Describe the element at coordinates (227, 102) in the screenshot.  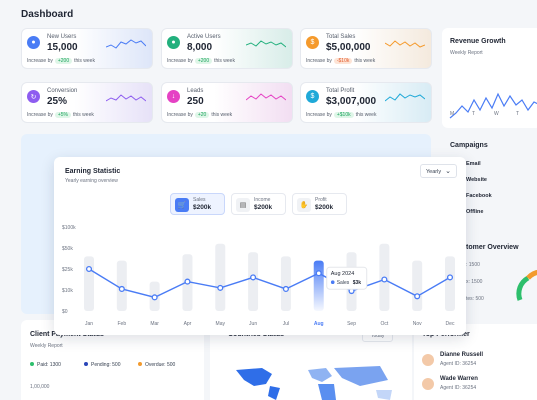
I see `stat-card: ↓ Leads 250 Increase by +20 this week` at that location.